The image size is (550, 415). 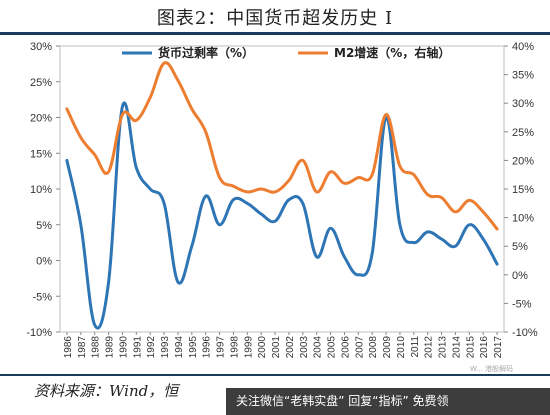 I want to click on x-tick-label: 2001, so click(x=276, y=347).